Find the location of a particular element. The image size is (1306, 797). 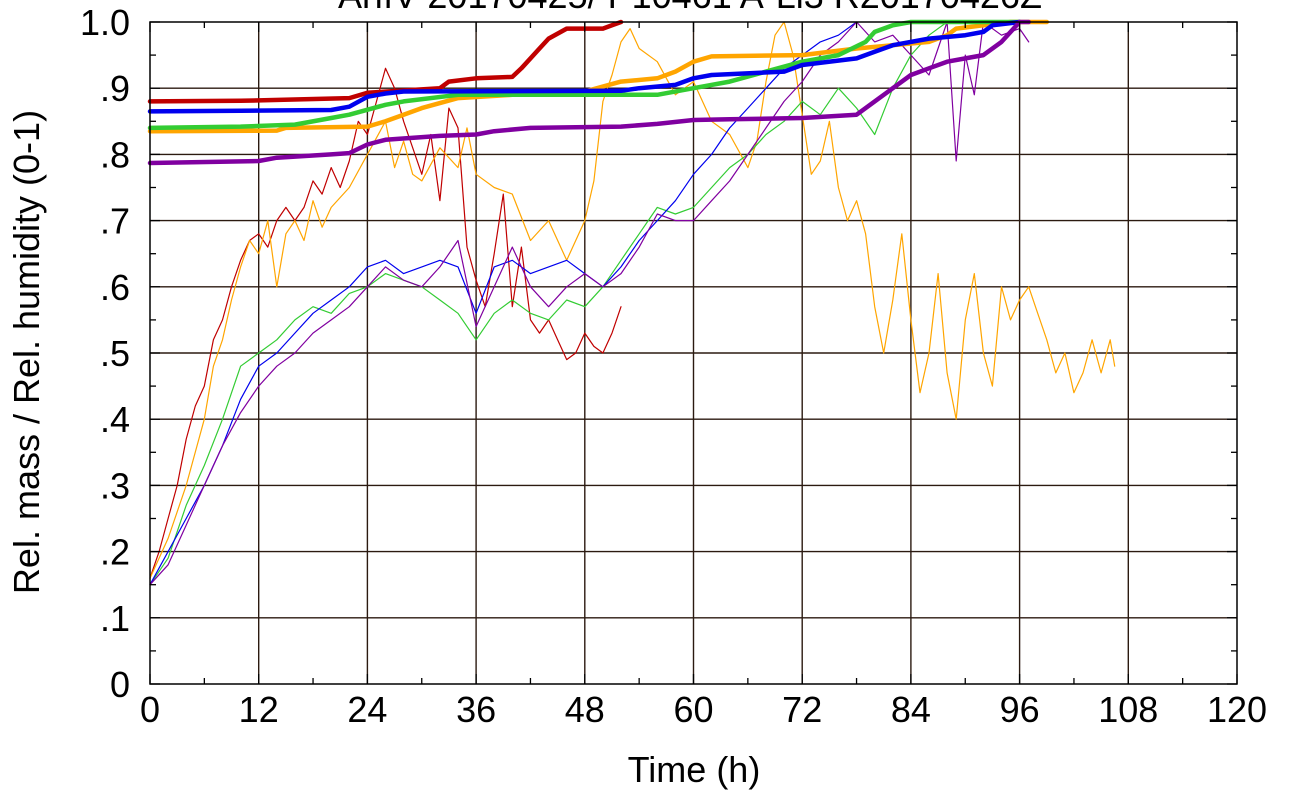

x-tick-label: 36 is located at coordinates (476, 709).